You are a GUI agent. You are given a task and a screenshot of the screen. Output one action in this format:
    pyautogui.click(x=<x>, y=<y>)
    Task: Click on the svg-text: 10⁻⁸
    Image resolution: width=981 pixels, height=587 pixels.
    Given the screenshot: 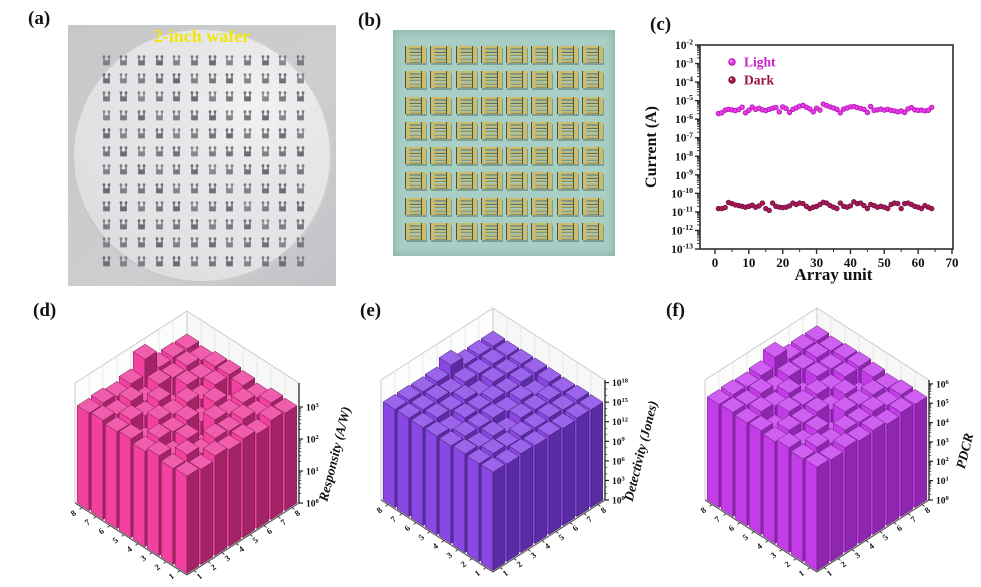 What is the action you would take?
    pyautogui.click(x=684, y=156)
    